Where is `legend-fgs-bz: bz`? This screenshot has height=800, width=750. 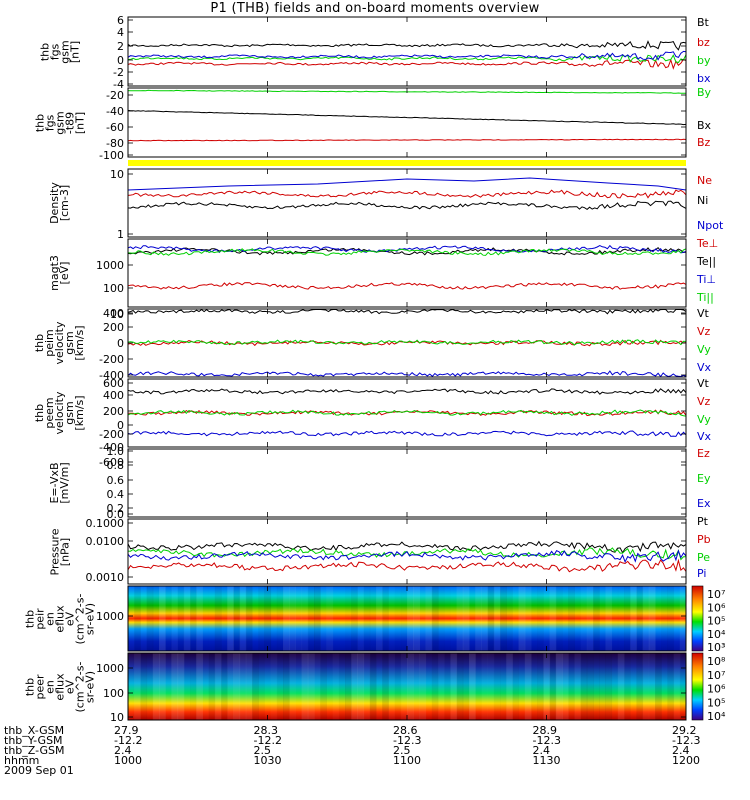
legend-fgs-bz: bz is located at coordinates (703, 42).